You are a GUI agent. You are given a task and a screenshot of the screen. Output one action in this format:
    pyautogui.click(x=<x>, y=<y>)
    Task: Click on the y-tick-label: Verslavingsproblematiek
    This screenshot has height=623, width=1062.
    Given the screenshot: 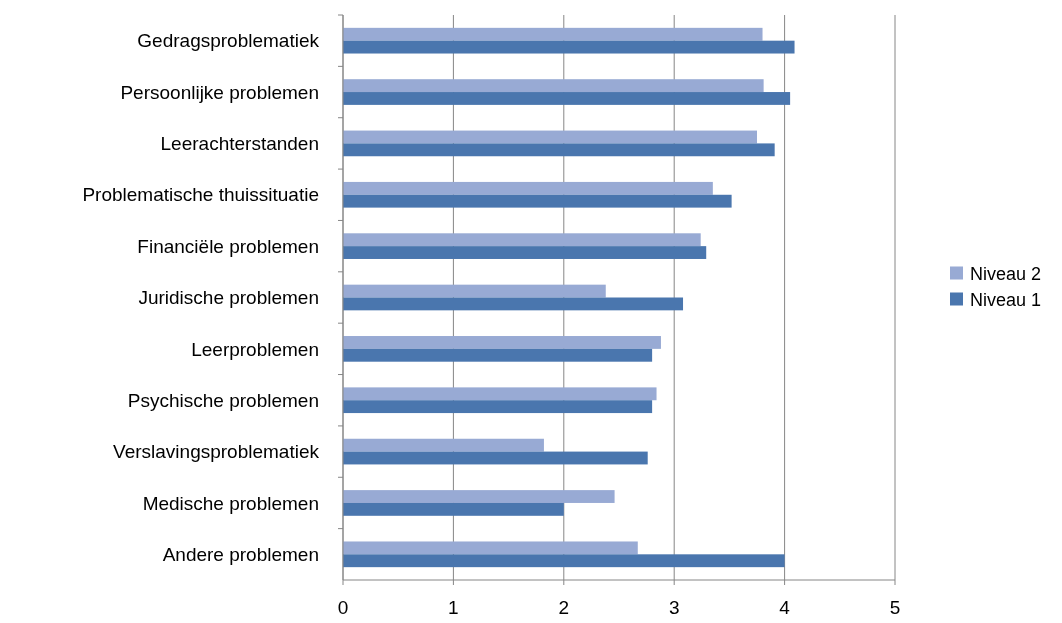 What is the action you would take?
    pyautogui.click(x=216, y=452)
    